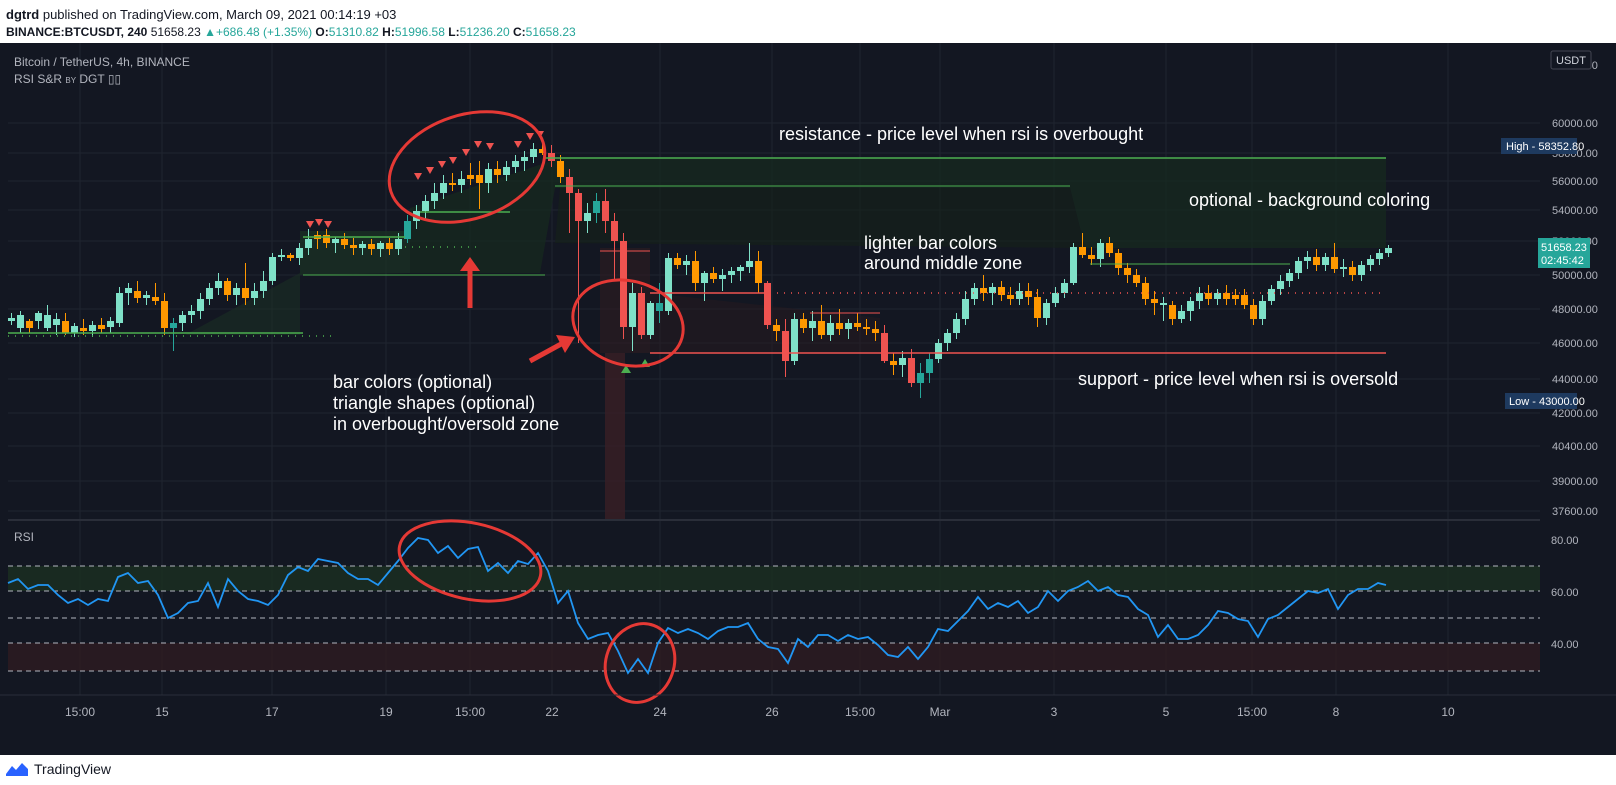 Image resolution: width=1616 pixels, height=785 pixels. What do you see at coordinates (17, 769) in the screenshot?
I see `tradingview-icon` at bounding box center [17, 769].